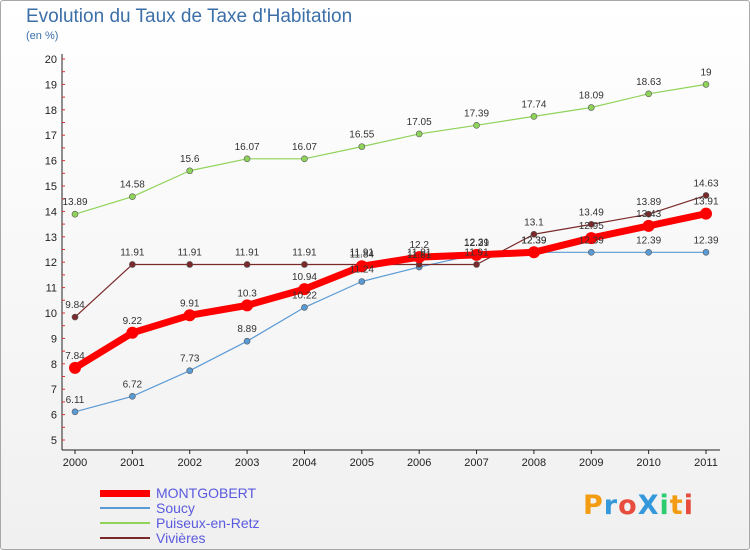  I want to click on data-label: 13.91, so click(705, 202).